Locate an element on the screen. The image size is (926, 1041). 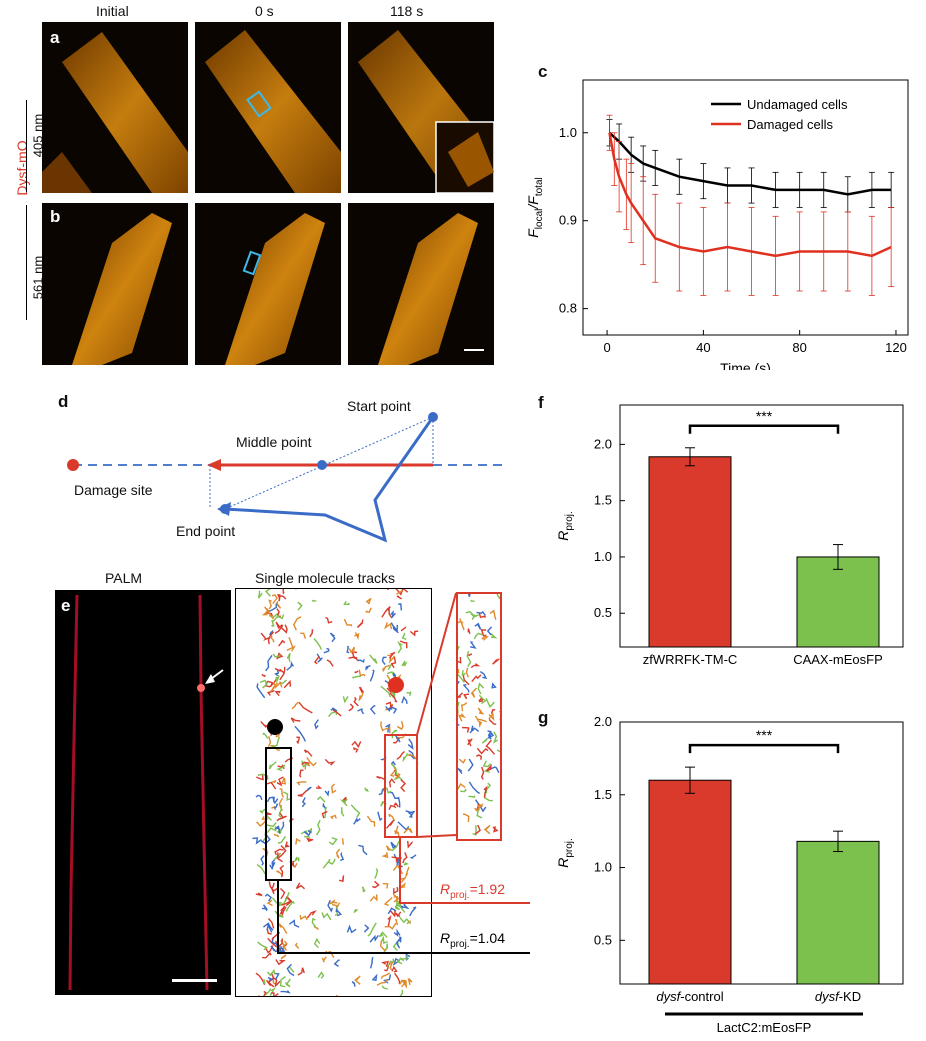
panel-letter-c: c is located at coordinates (543, 71).